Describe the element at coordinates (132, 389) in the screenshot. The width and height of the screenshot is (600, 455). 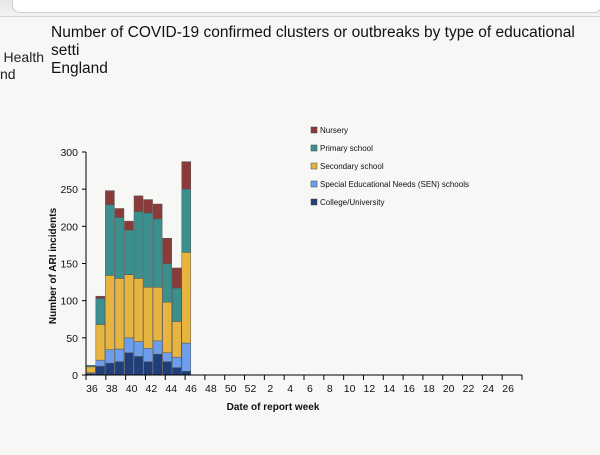
I see `x-tick-label: 40` at that location.